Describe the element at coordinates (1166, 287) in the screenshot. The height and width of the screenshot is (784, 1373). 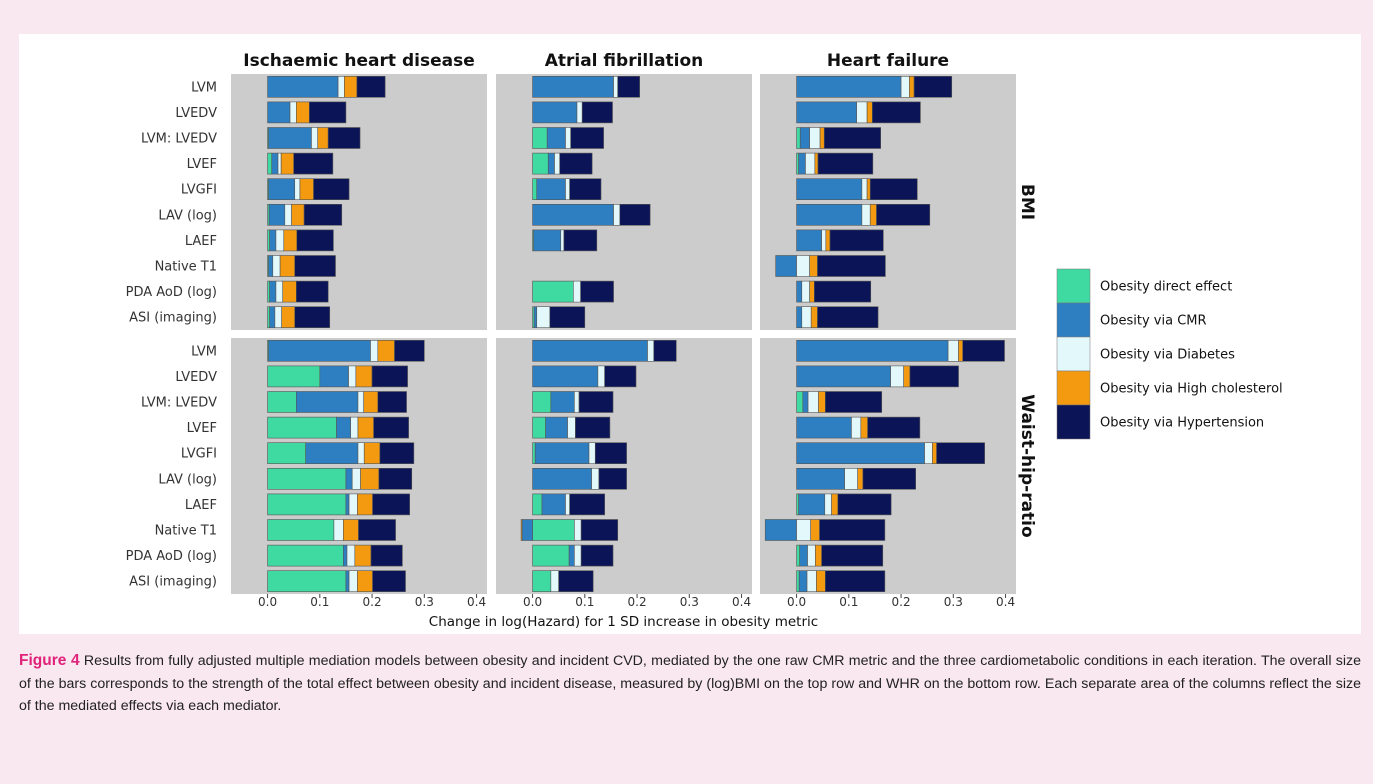
I see `legend-label: Obesity direct effect` at that location.